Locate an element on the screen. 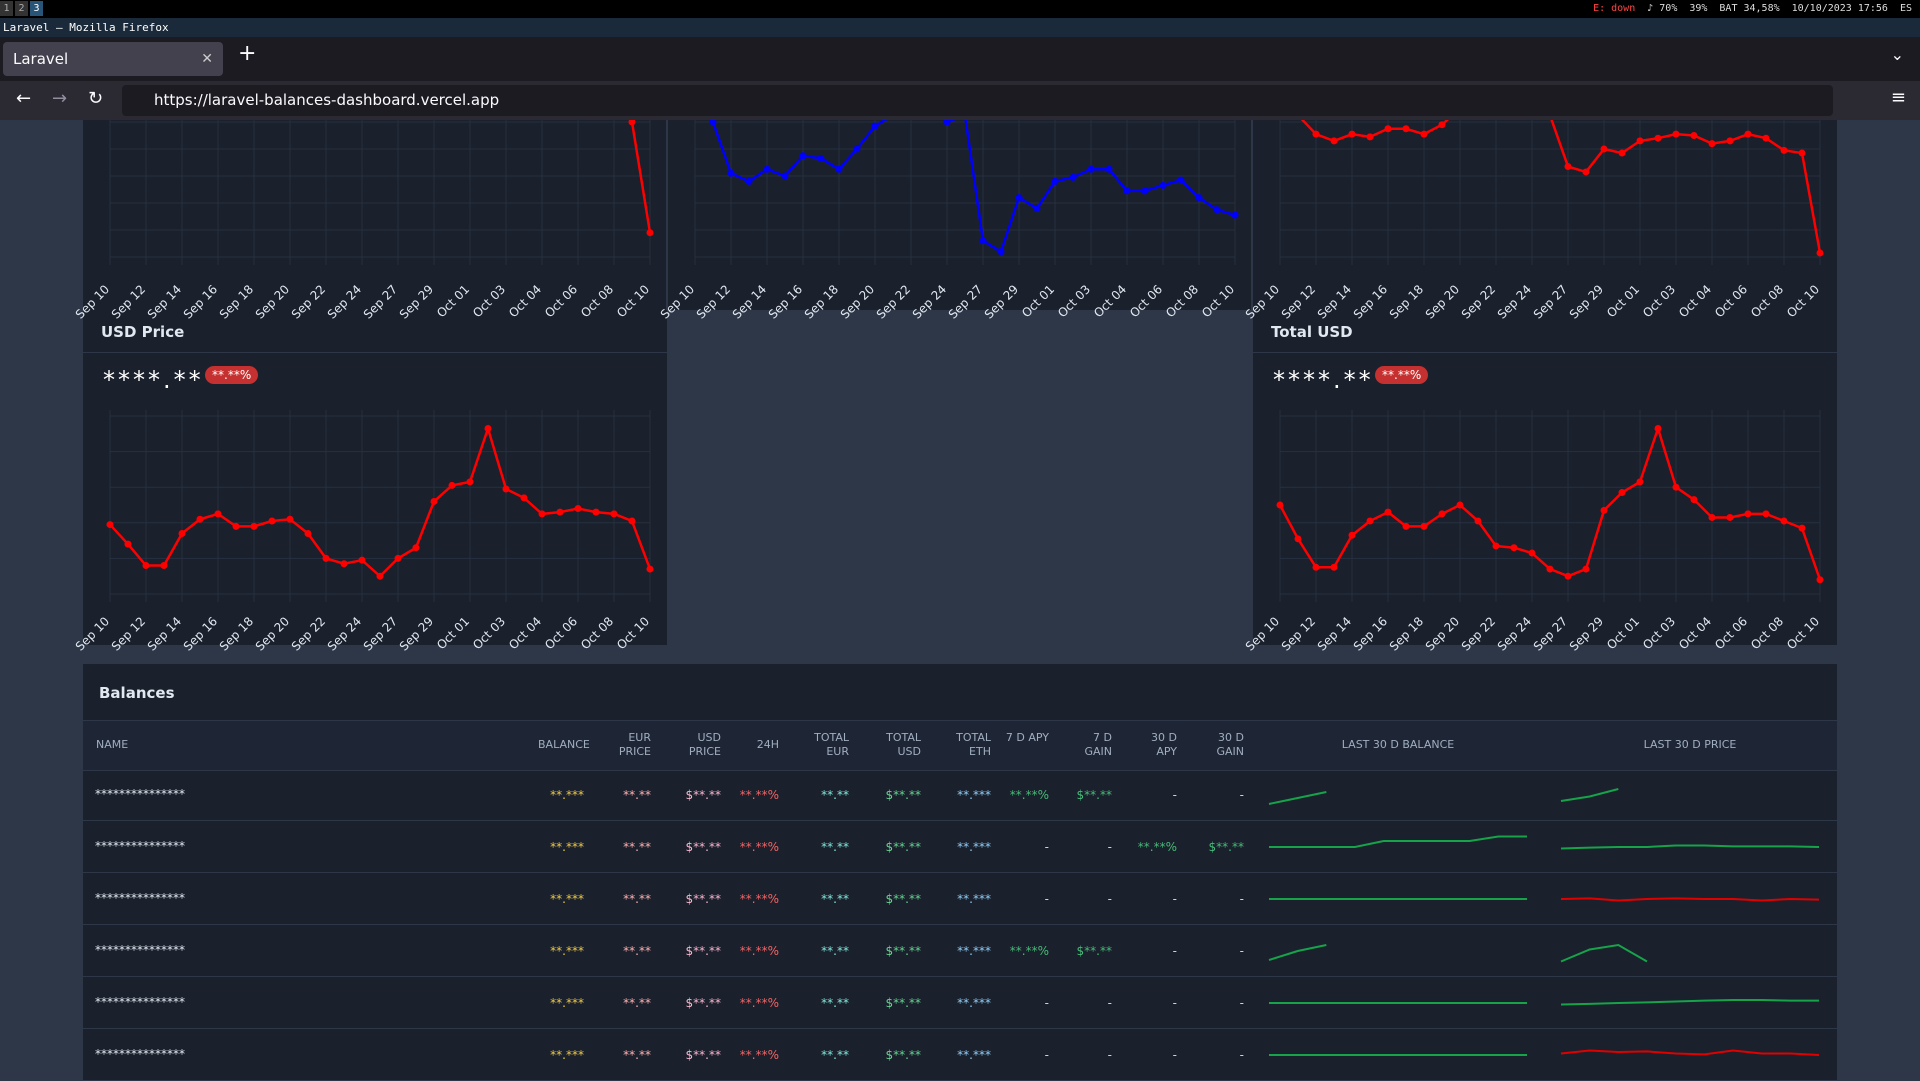 The image size is (1920, 1081). column-header: 30 D APY is located at coordinates (1164, 744).